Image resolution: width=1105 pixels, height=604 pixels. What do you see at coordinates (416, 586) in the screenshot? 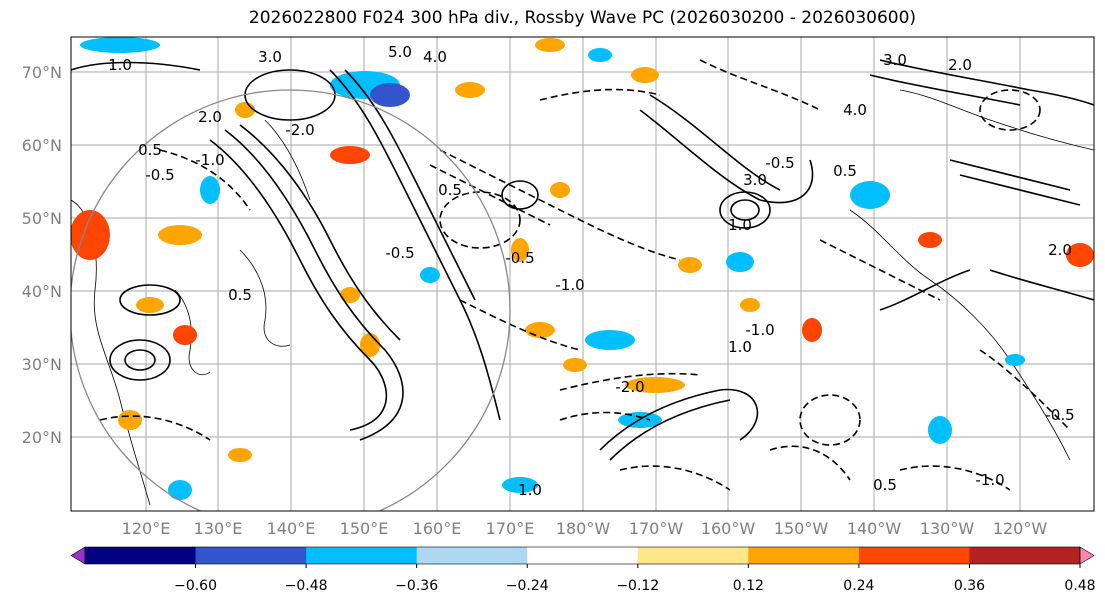
I see `colorbar-tick-label: −0.36` at bounding box center [416, 586].